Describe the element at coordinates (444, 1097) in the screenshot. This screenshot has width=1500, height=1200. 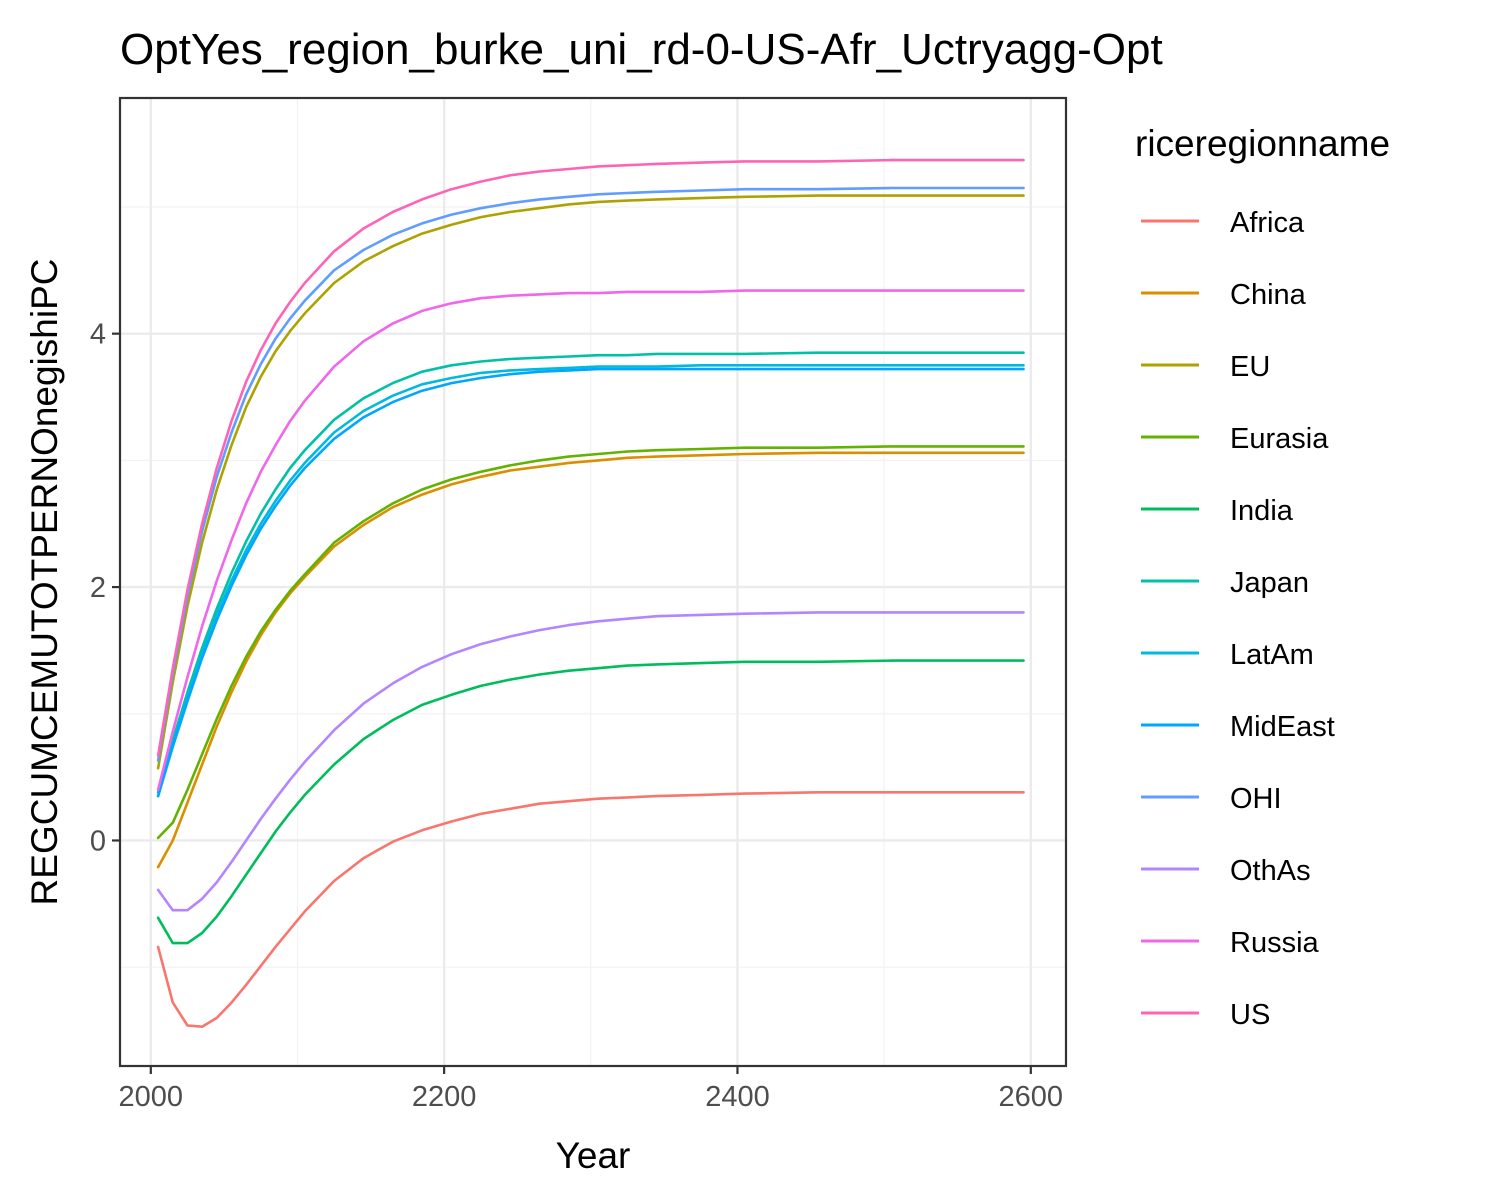
I see `x-tick-label: 2200` at that location.